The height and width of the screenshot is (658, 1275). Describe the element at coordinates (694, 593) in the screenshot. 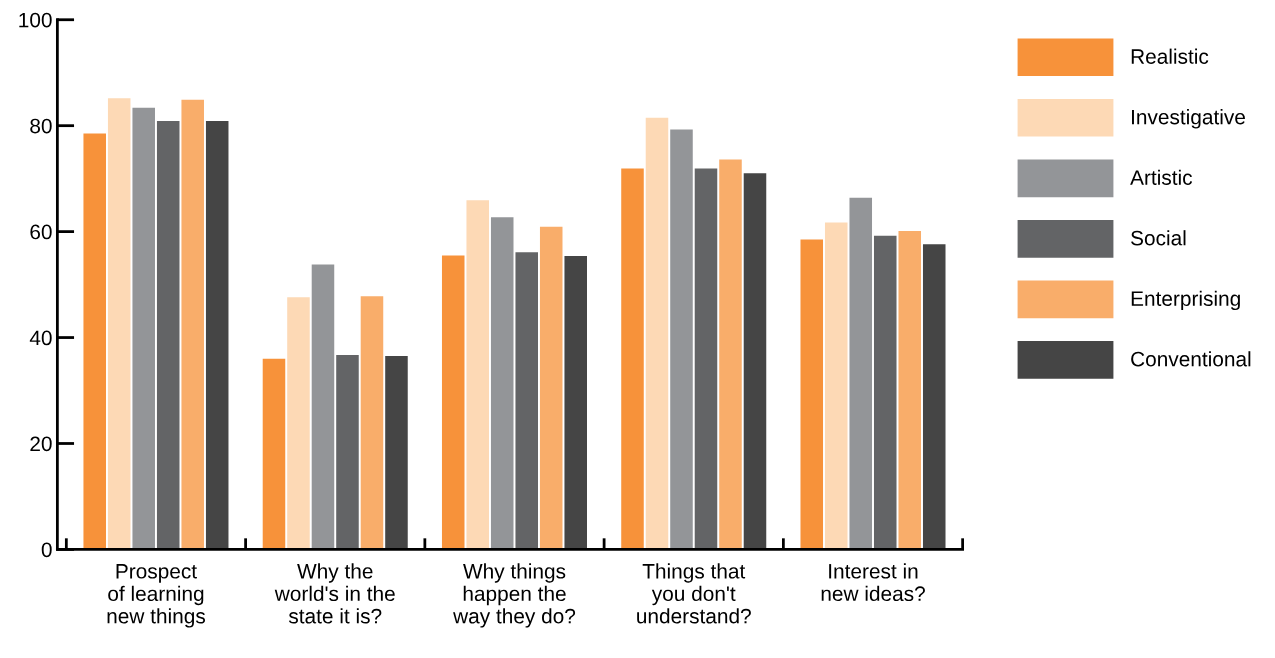

I see `x-tick-label: Things that you don't understand?` at that location.